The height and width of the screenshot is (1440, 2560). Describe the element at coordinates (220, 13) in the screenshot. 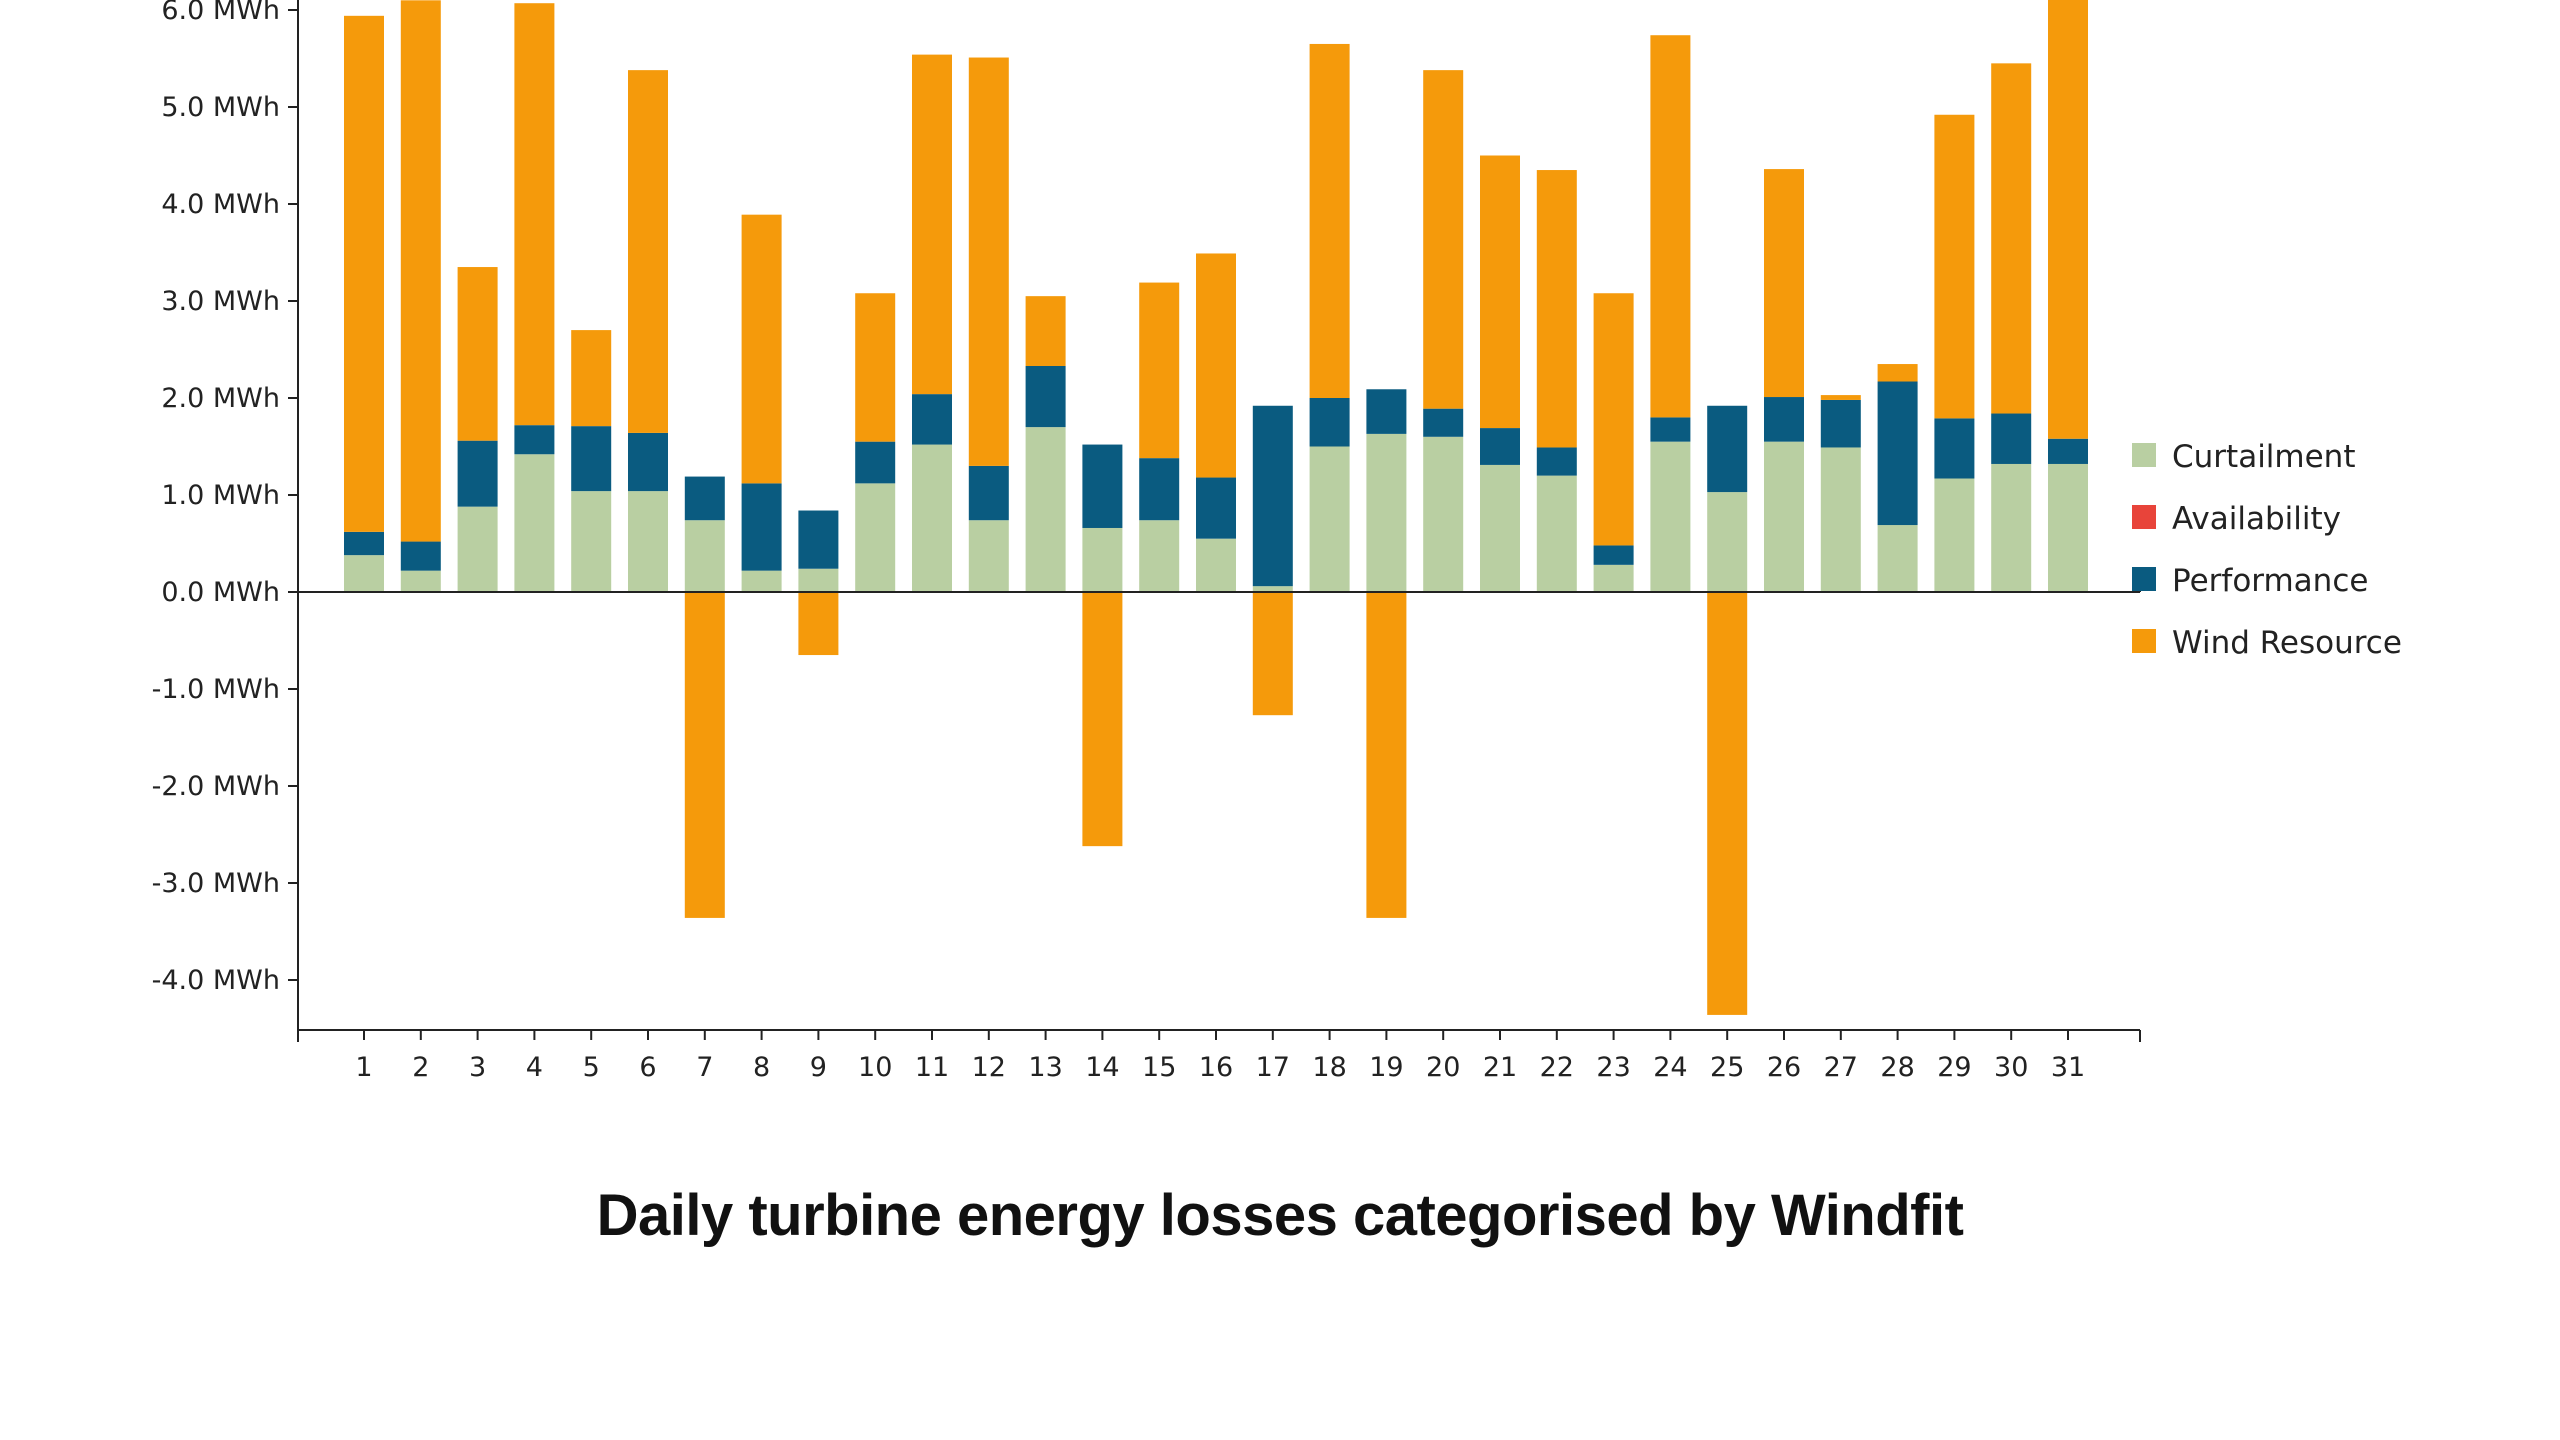

I see `y-tick-label: 6.0 MWh` at that location.